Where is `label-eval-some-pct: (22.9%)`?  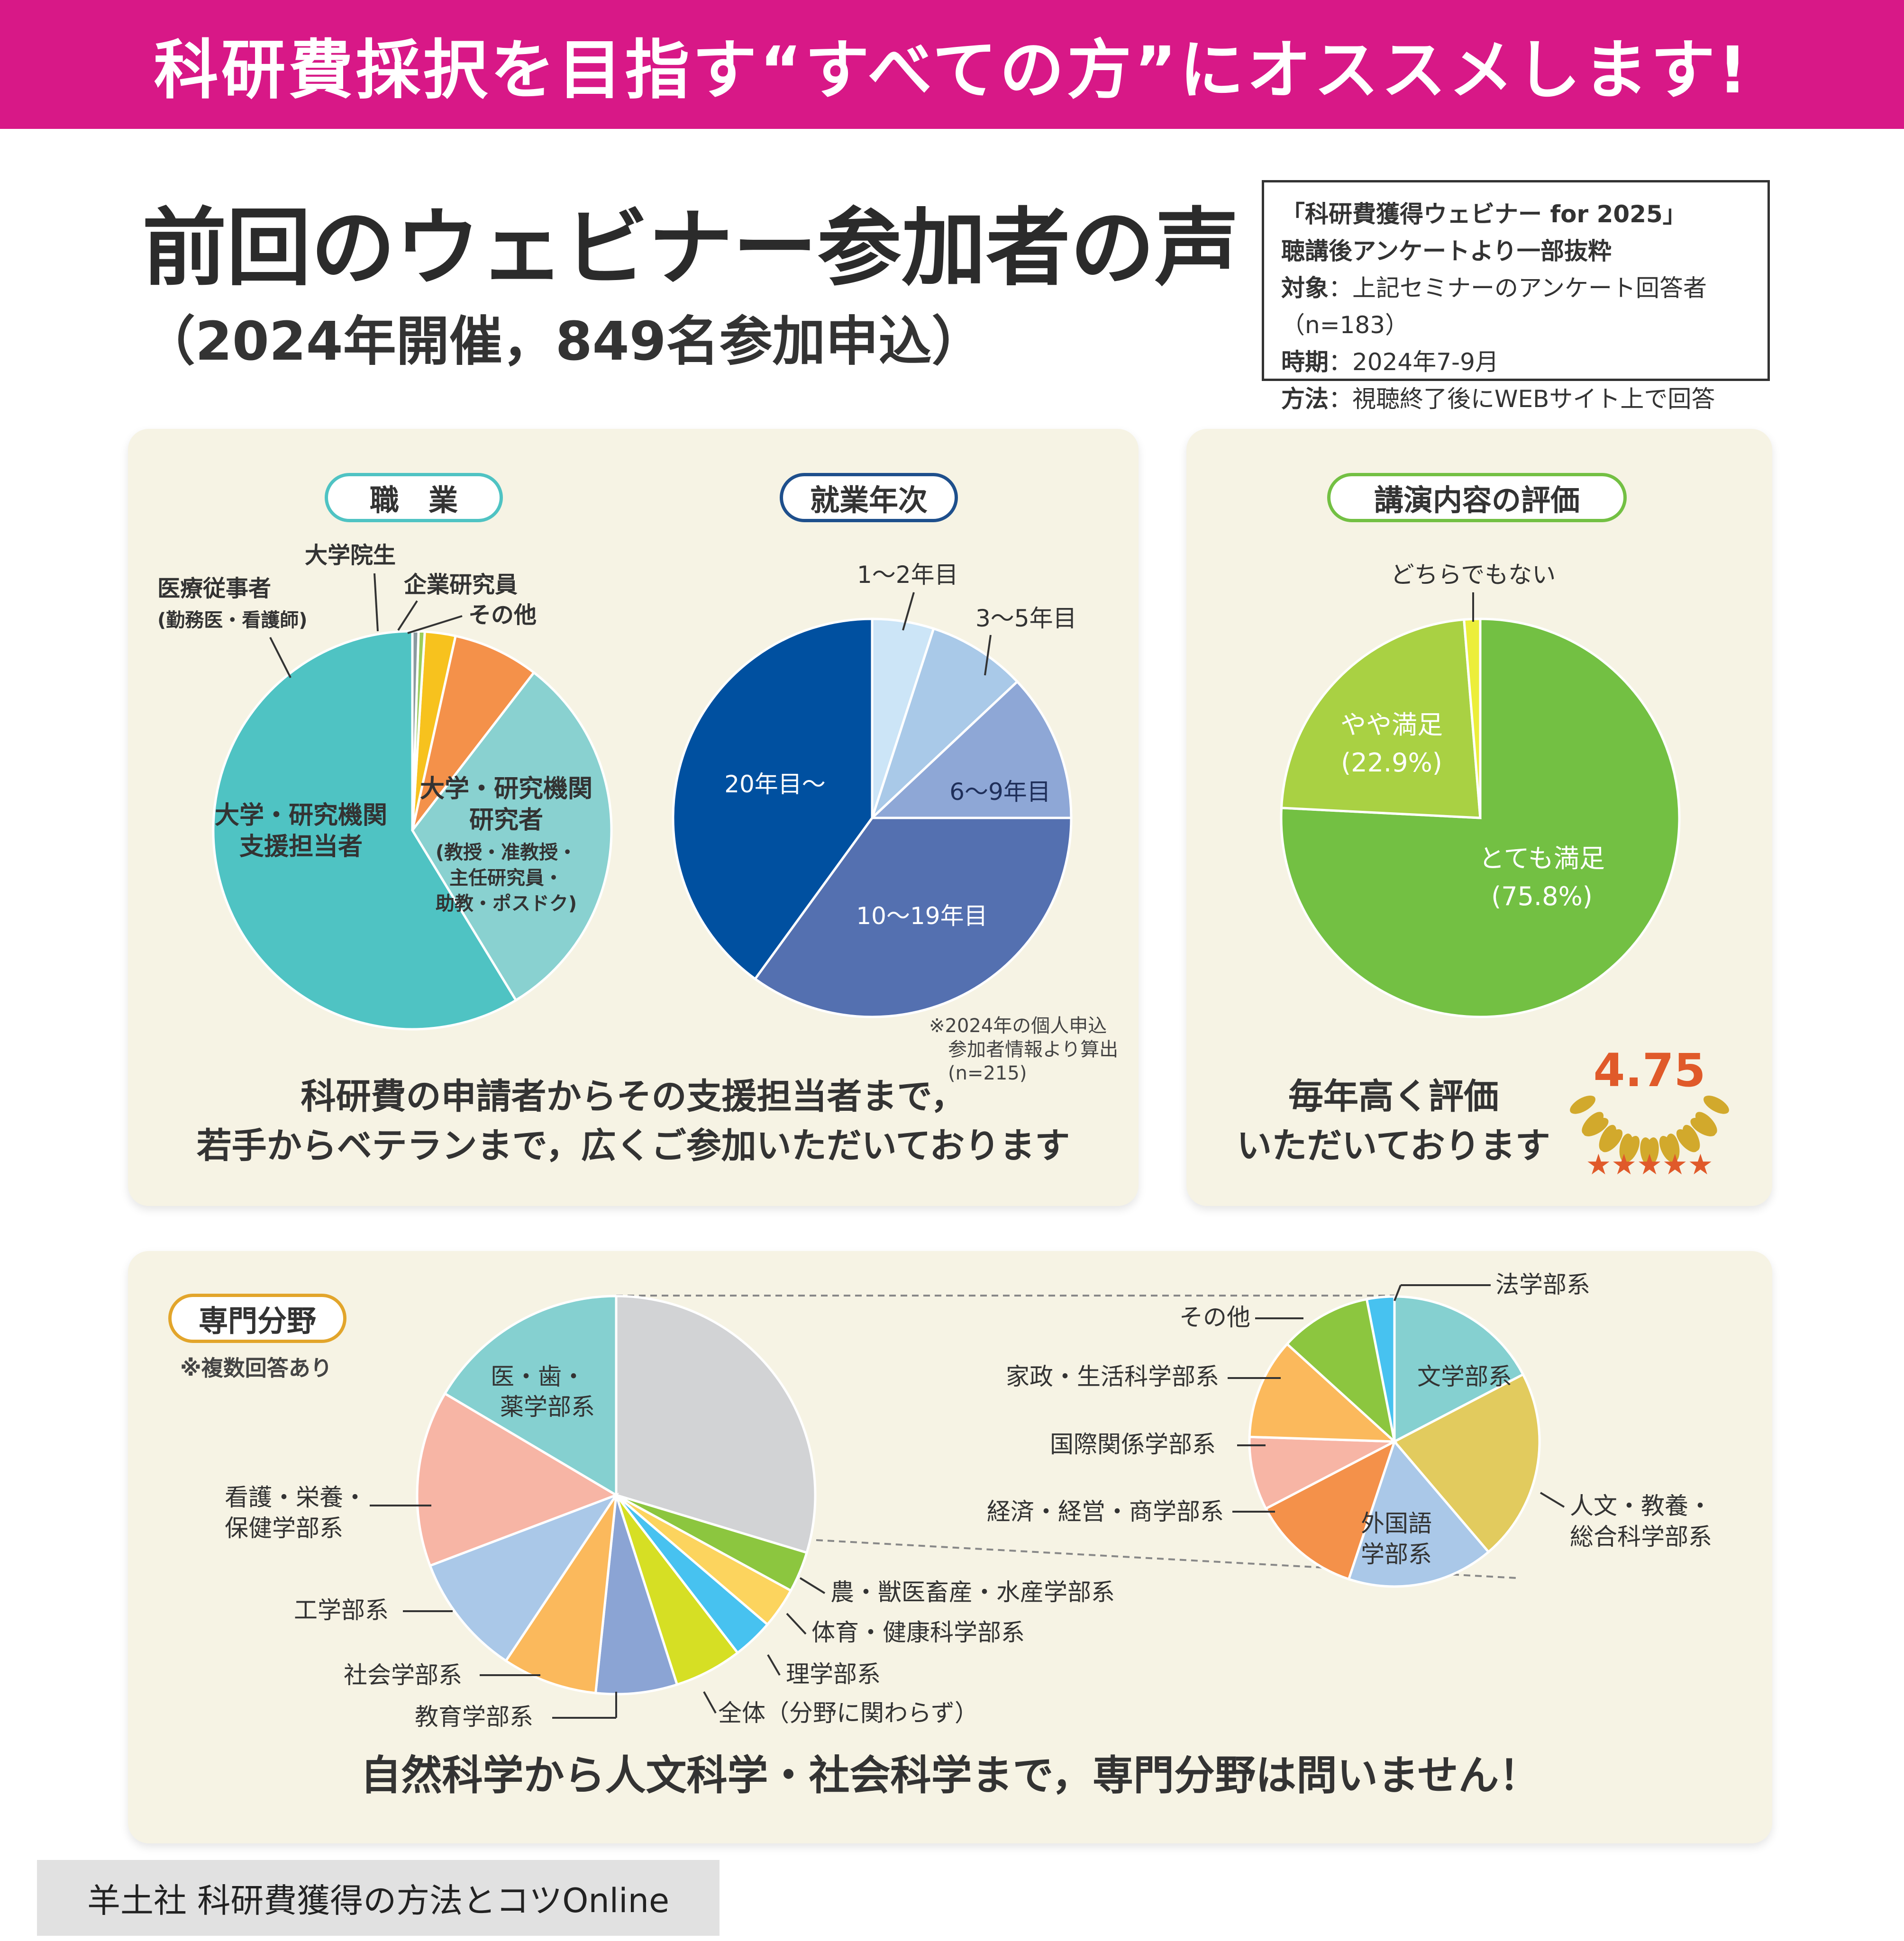
label-eval-some-pct: (22.9%) is located at coordinates (1391, 763).